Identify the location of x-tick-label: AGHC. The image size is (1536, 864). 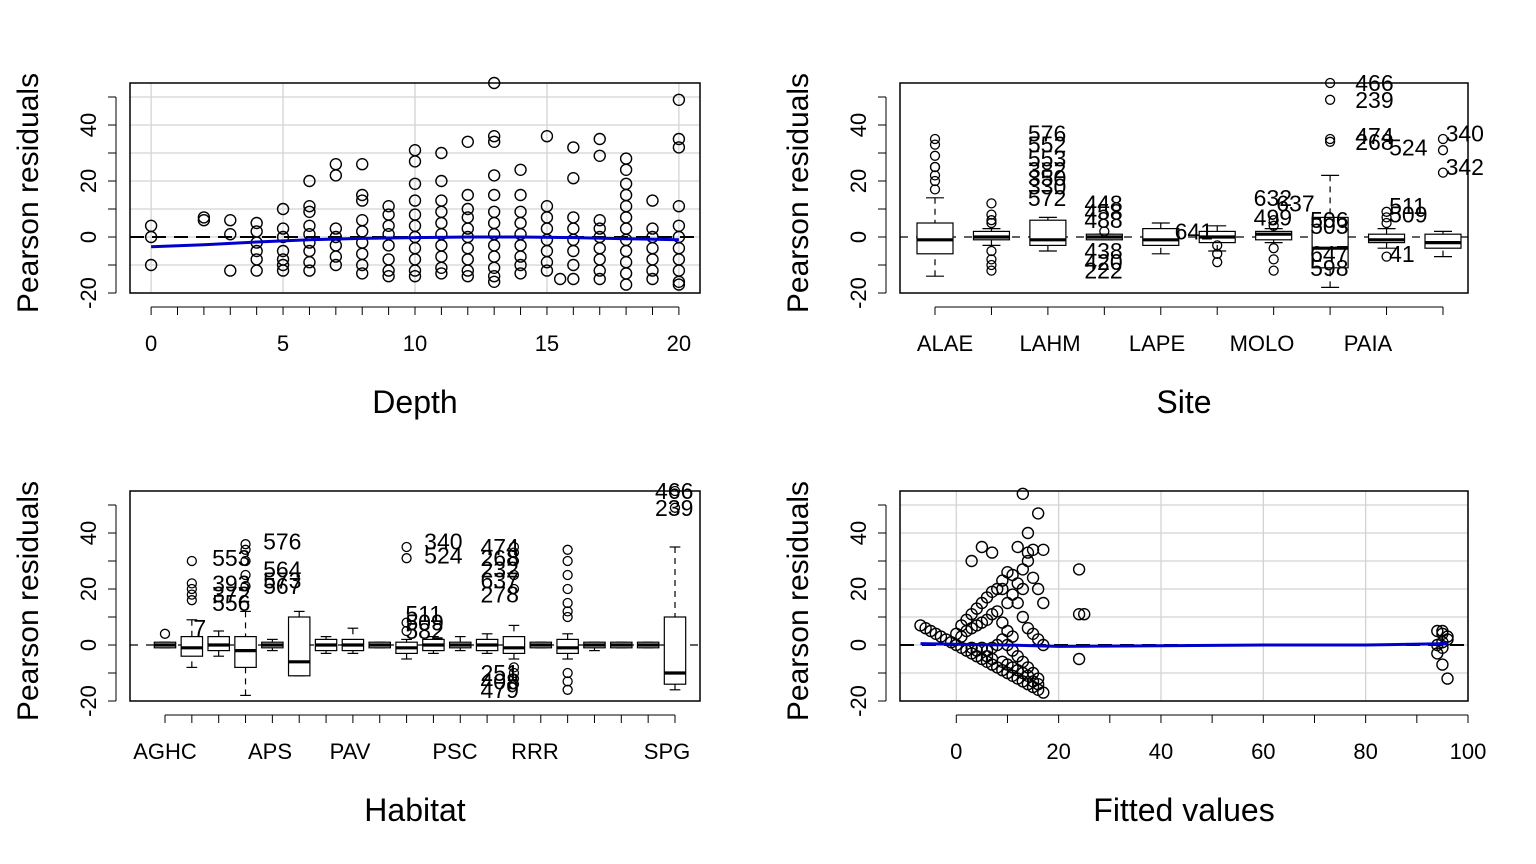
(165, 751).